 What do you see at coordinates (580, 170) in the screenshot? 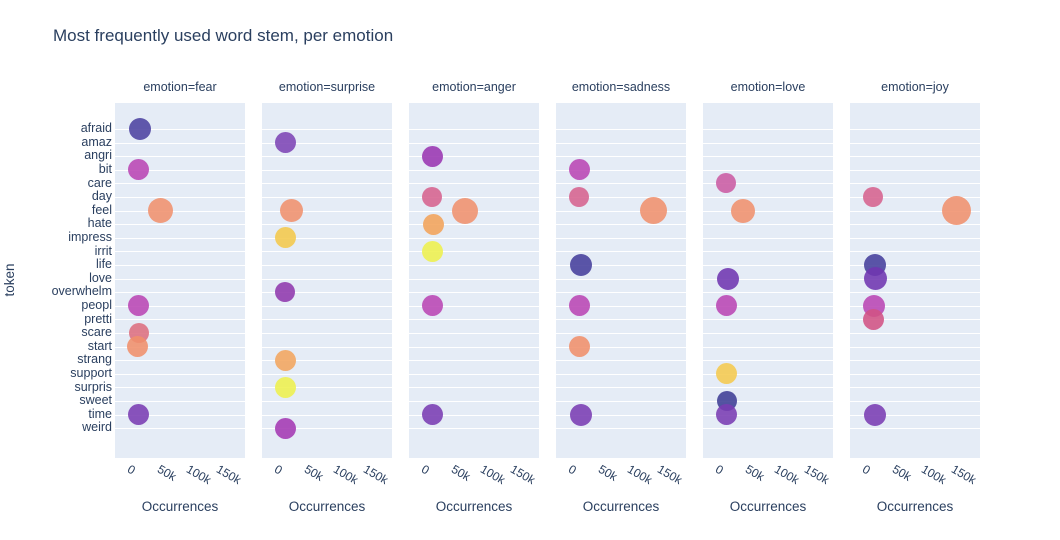
I see `data-point-sadness-bit` at bounding box center [580, 170].